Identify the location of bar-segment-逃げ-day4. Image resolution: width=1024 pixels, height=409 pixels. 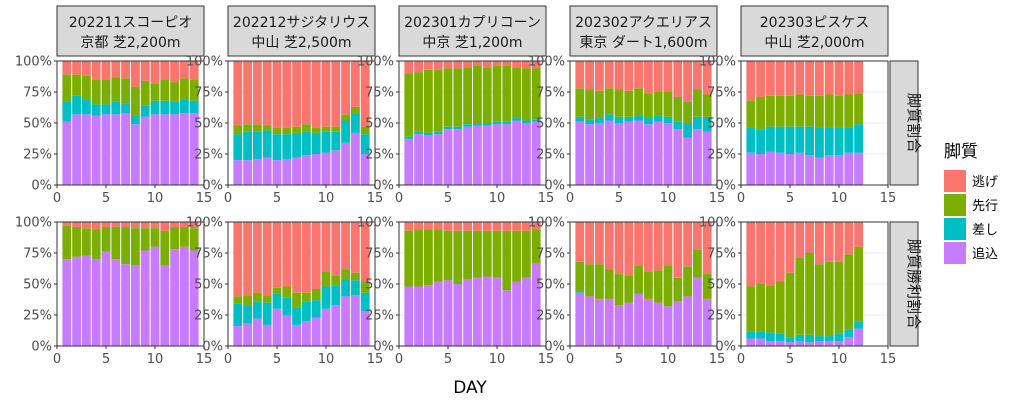
(267, 259).